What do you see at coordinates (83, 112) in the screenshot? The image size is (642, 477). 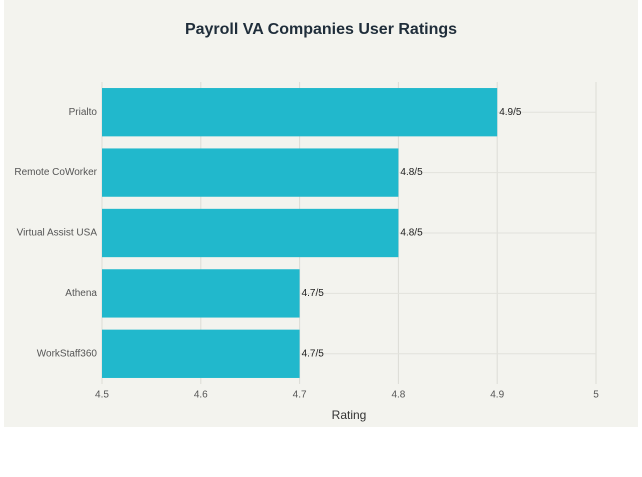 I see `y-tick-label: Prialto` at bounding box center [83, 112].